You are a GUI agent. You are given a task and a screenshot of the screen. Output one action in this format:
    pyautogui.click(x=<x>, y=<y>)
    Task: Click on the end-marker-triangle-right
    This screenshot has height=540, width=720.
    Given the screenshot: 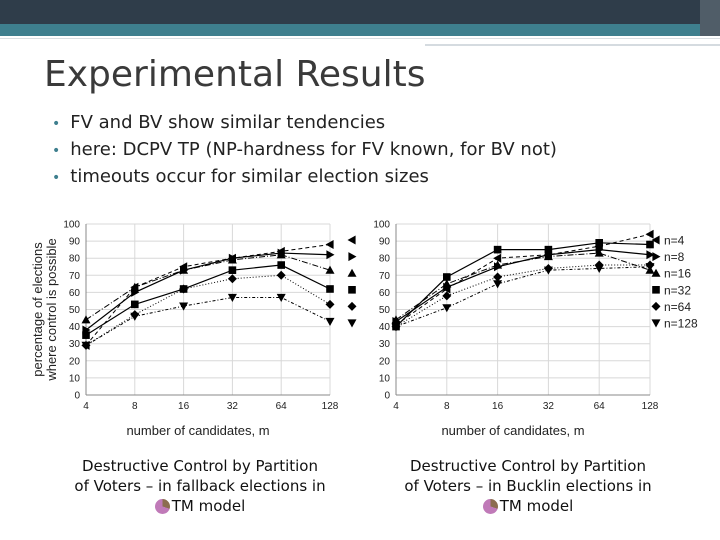 What is the action you would take?
    pyautogui.click(x=352, y=257)
    